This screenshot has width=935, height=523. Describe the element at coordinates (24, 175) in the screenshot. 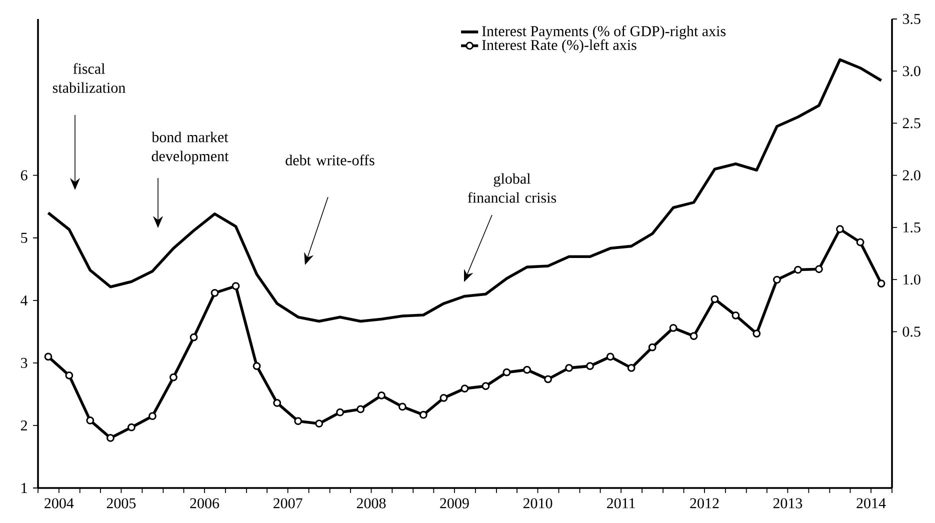

I see `y-tick-label: 6` at that location.